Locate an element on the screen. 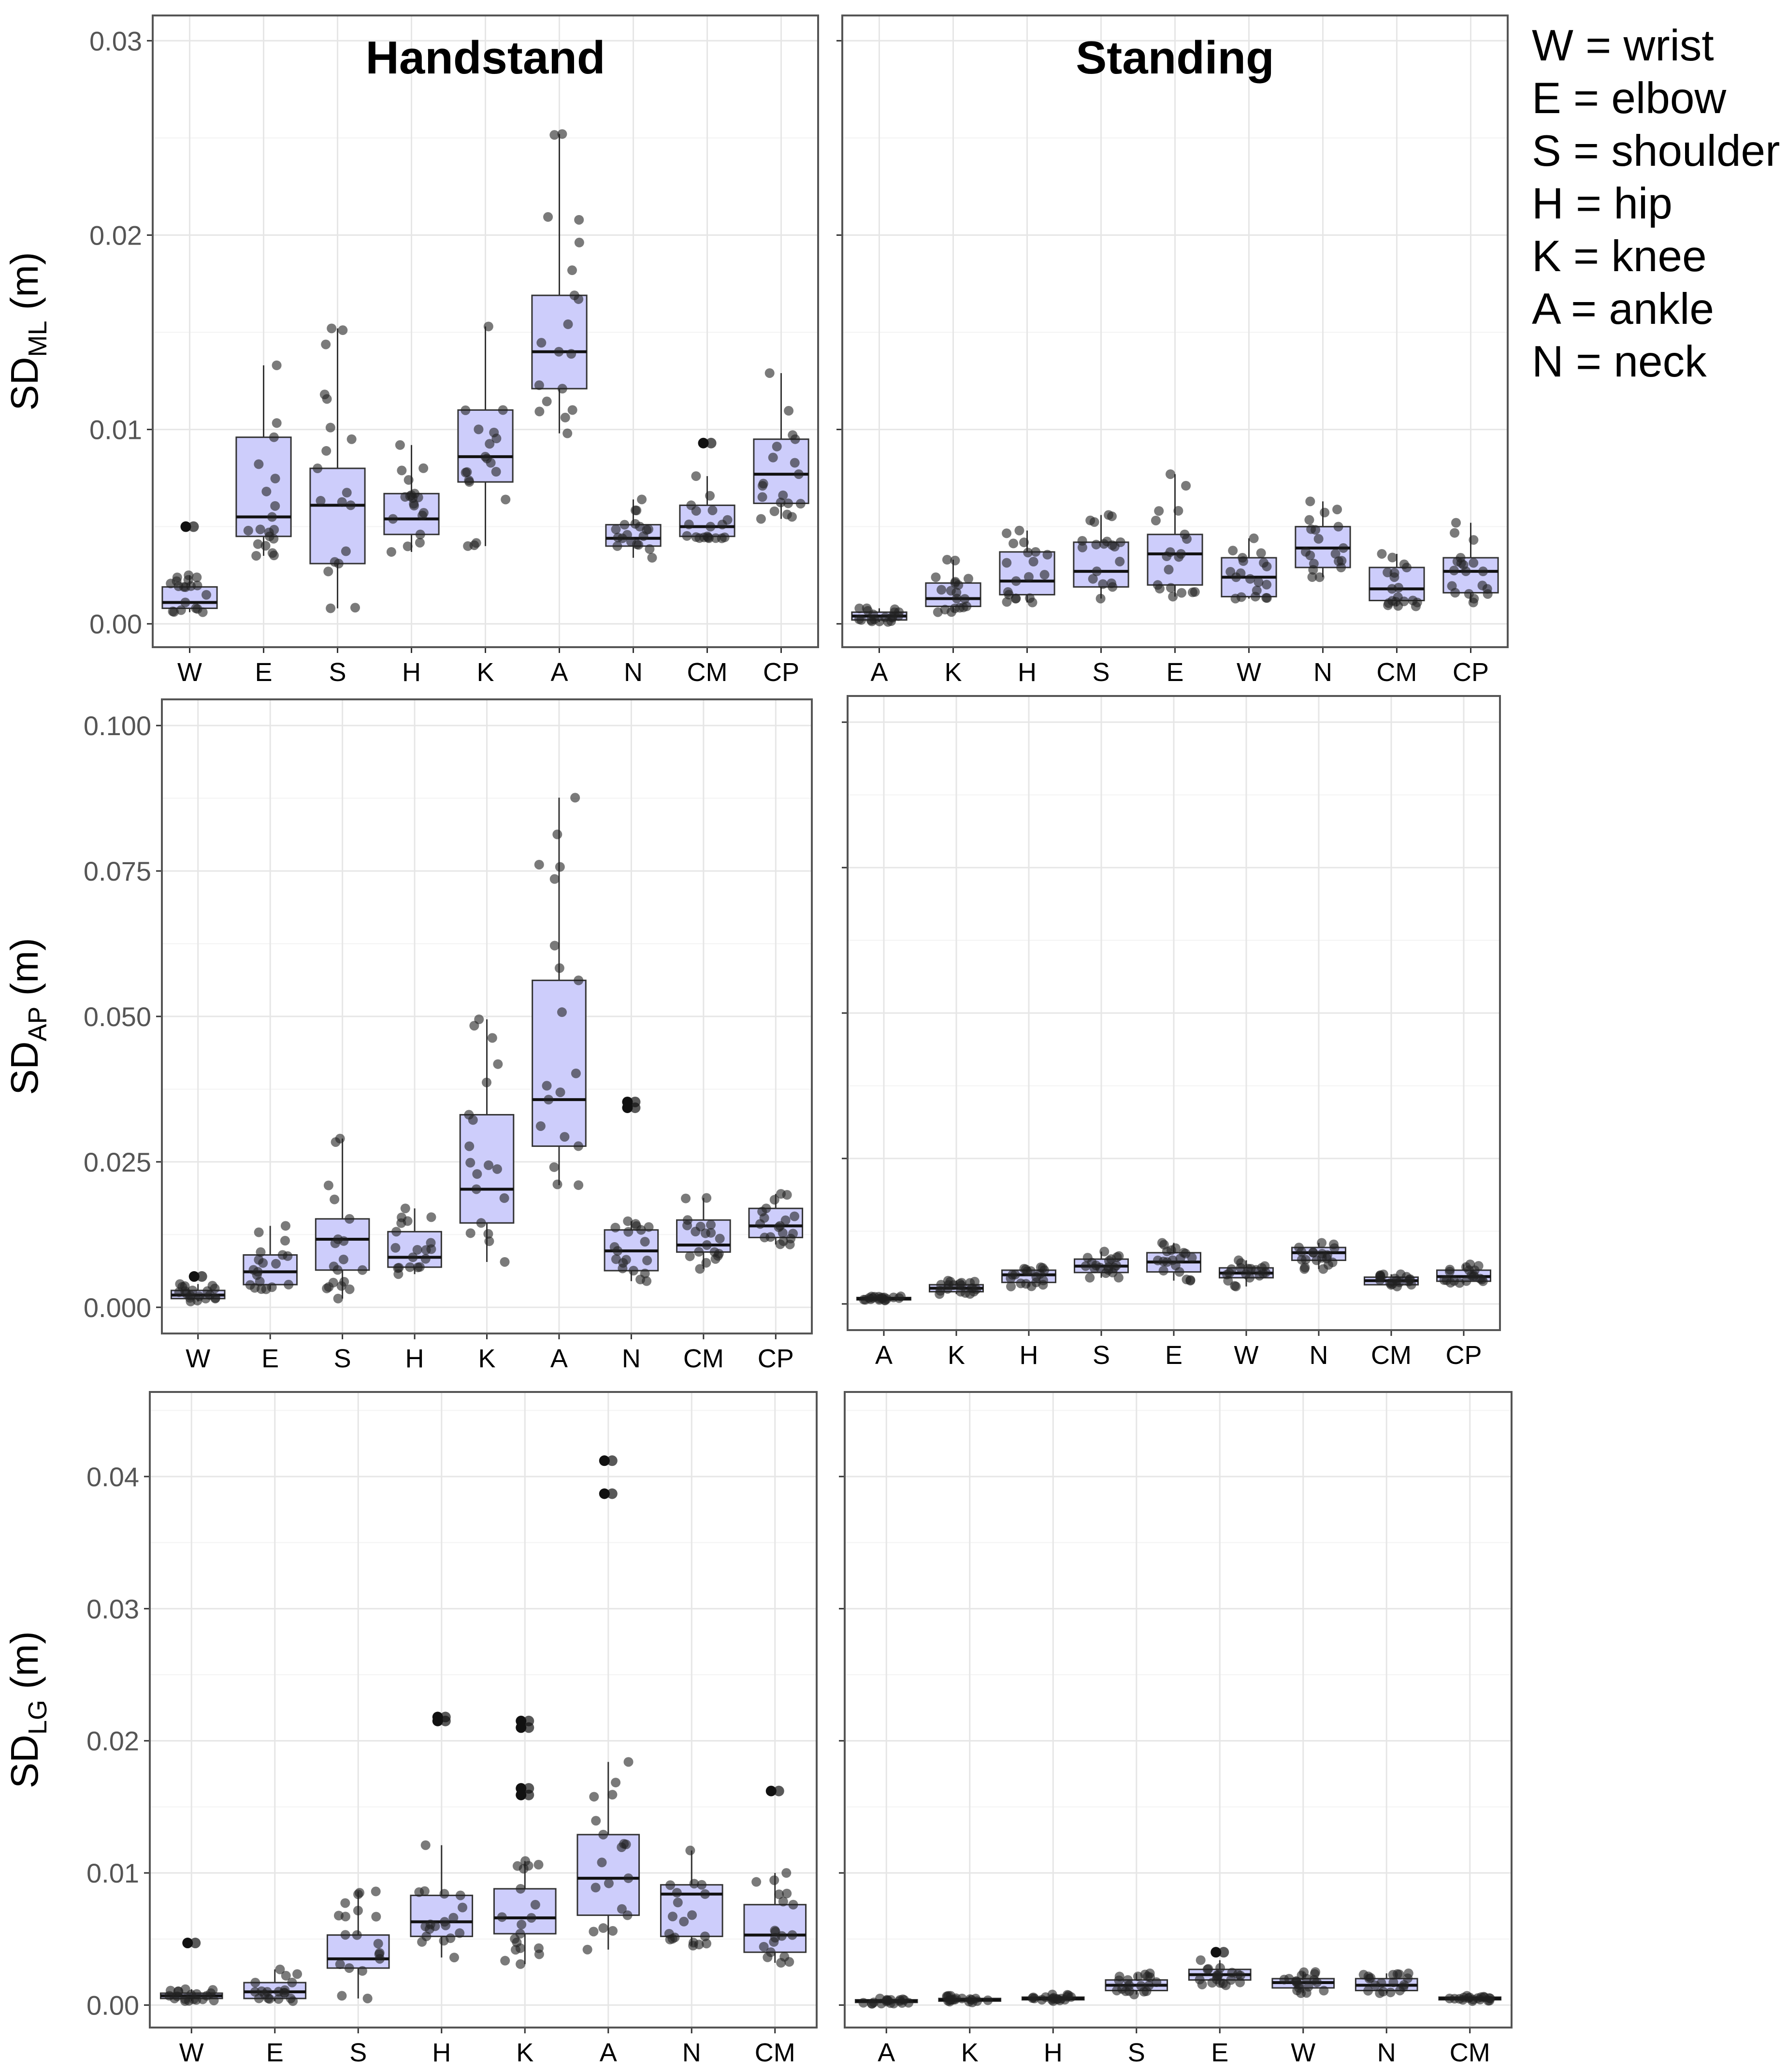 The width and height of the screenshot is (1787, 2072). x-tick-label: CP is located at coordinates (776, 1358).